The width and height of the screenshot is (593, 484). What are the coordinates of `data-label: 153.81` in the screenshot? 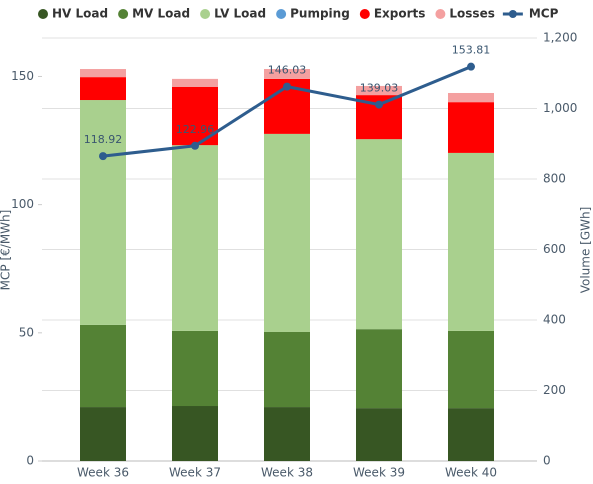 It's located at (471, 50).